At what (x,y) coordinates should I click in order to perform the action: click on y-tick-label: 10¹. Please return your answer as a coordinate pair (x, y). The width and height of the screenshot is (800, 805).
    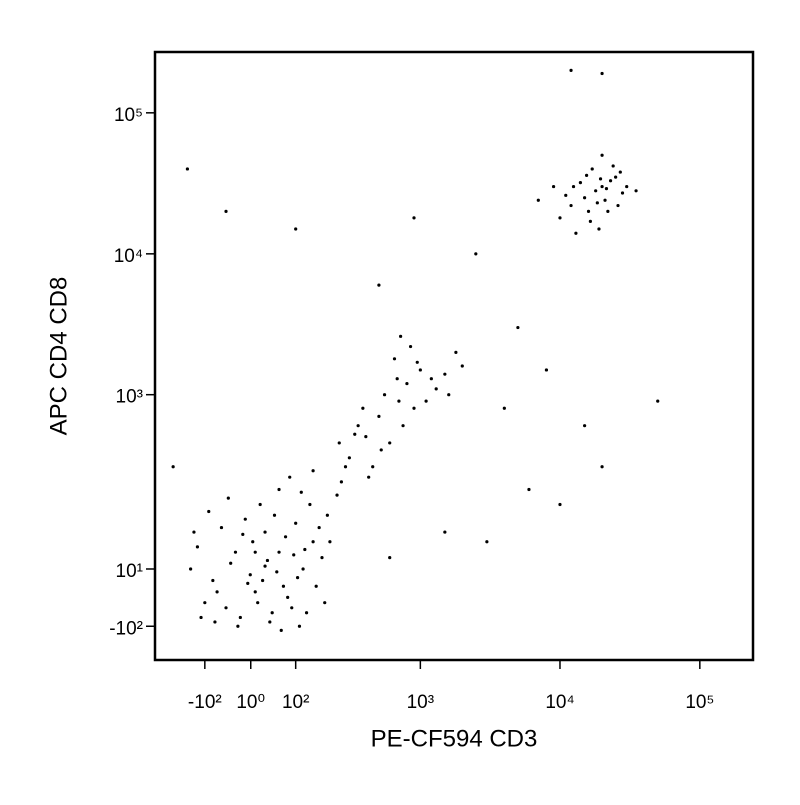
    Looking at the image, I should click on (129, 571).